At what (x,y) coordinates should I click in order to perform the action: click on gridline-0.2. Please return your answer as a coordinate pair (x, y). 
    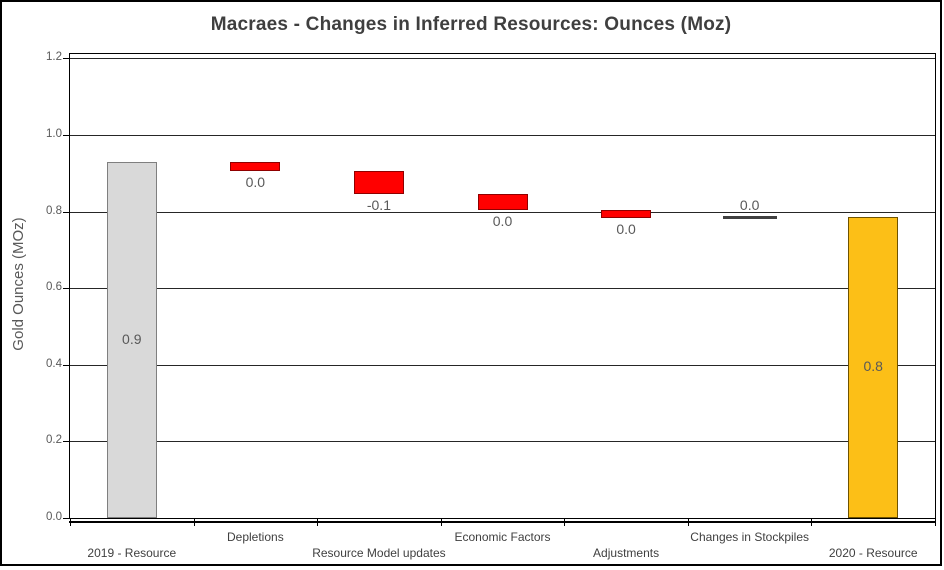
    Looking at the image, I should click on (502, 442).